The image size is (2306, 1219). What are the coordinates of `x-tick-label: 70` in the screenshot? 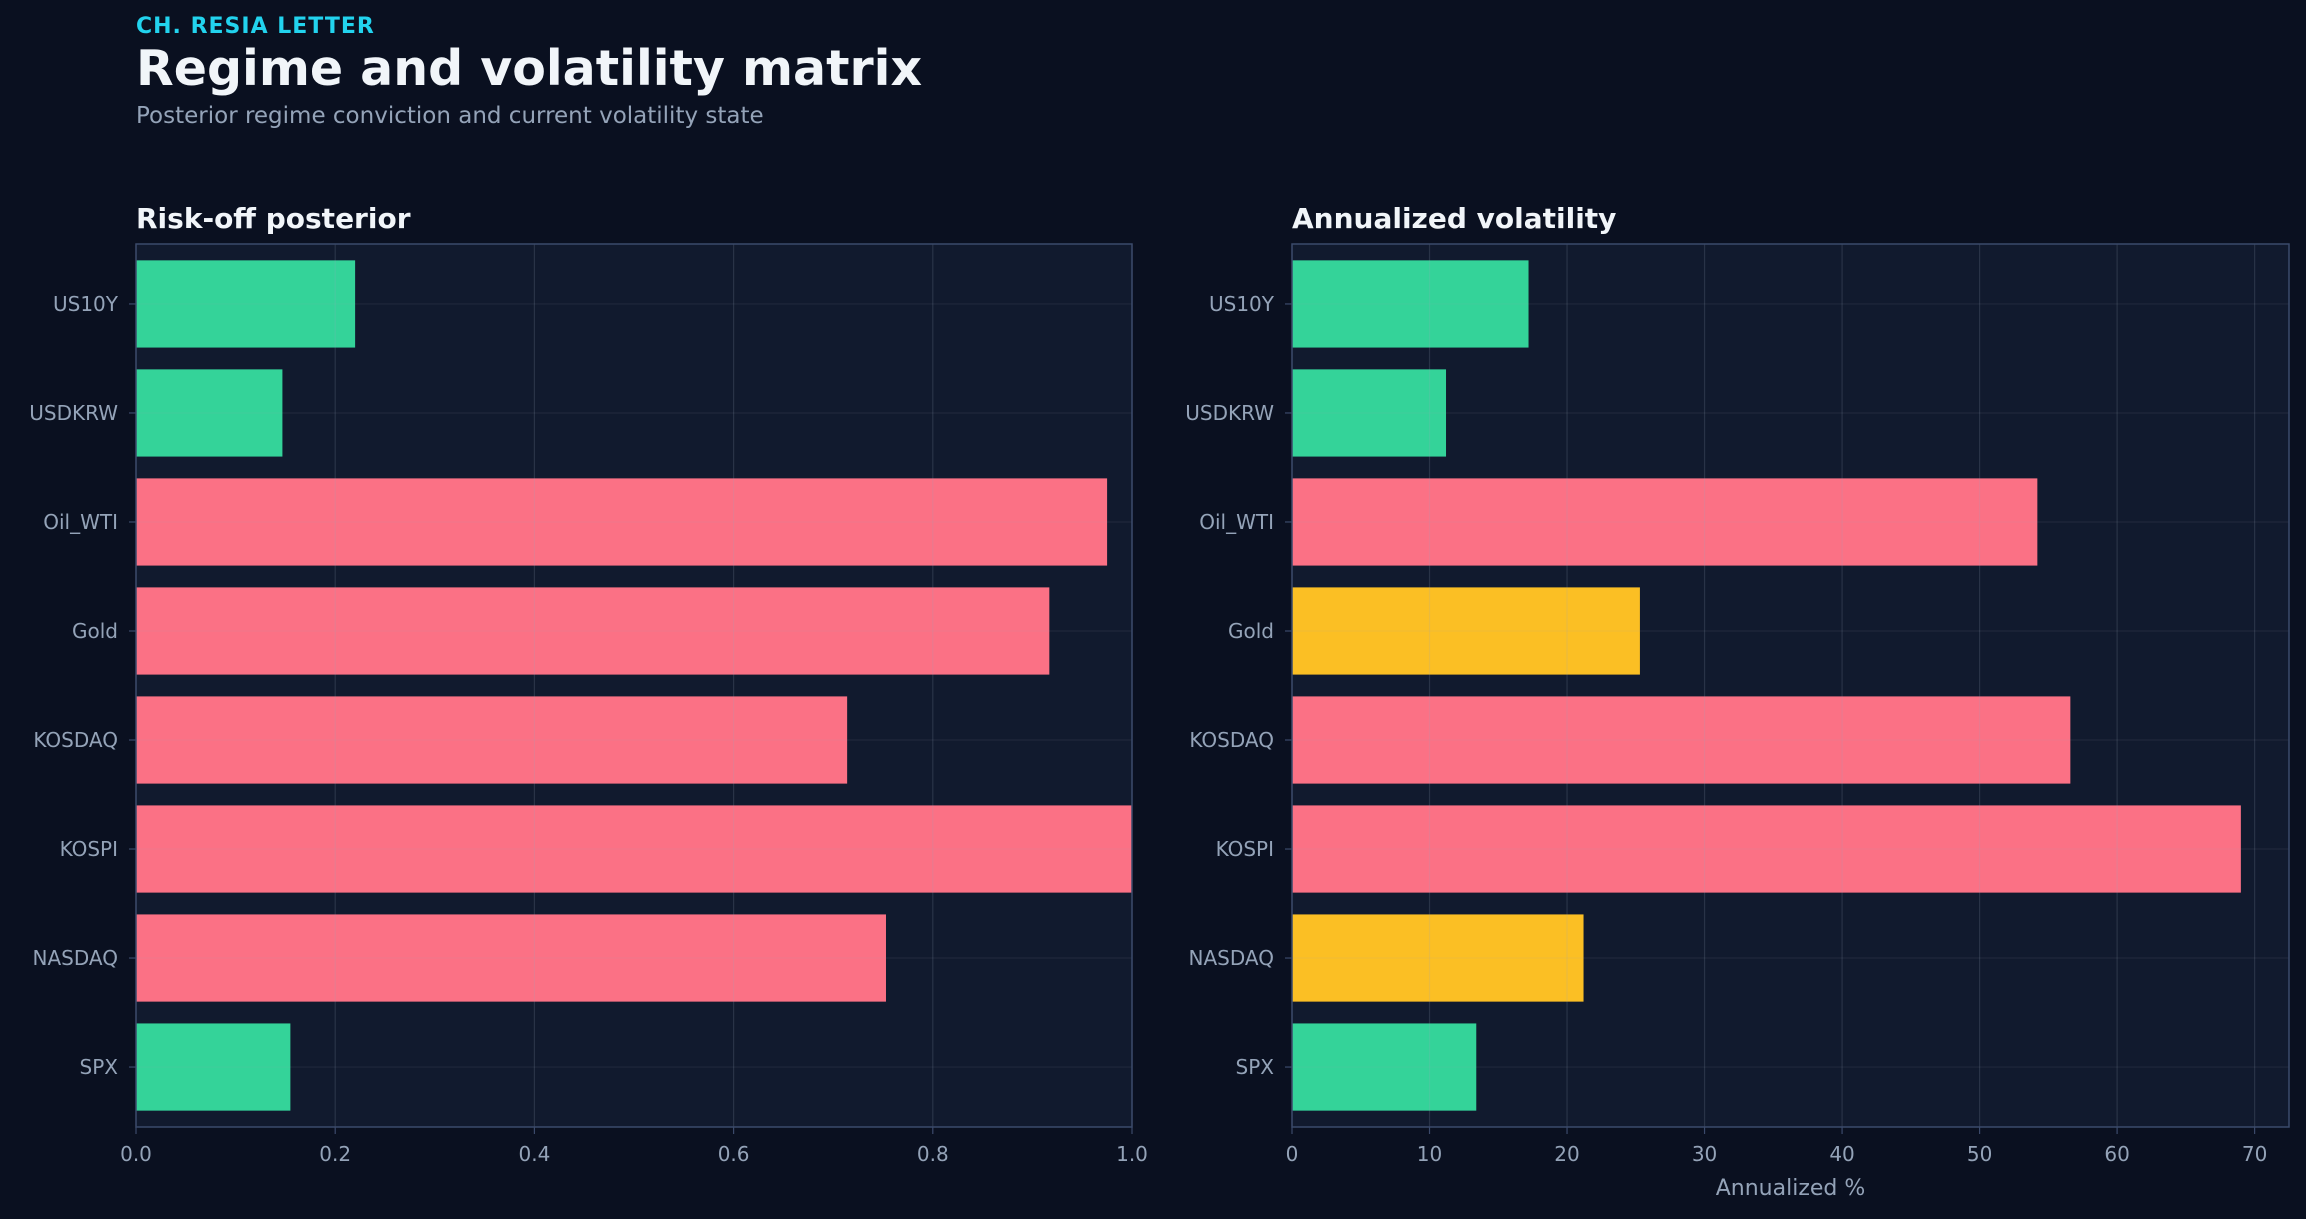 It's located at (2254, 1154).